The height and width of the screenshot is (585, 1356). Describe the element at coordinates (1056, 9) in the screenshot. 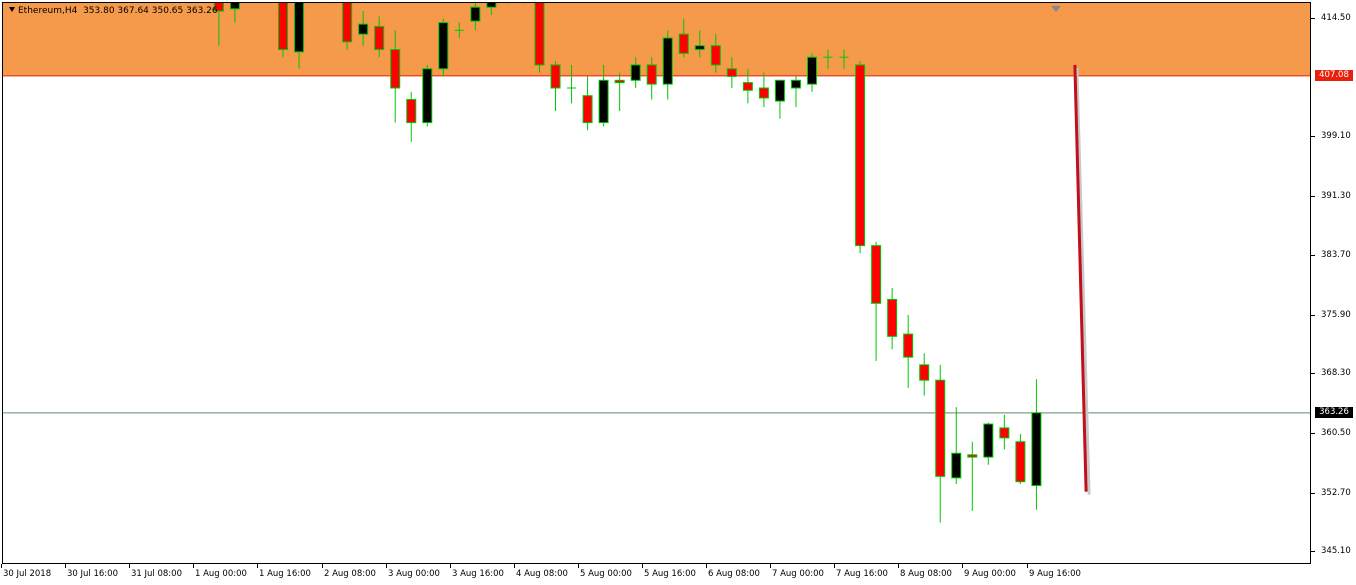

I see `chart-shift-marker-icon` at that location.